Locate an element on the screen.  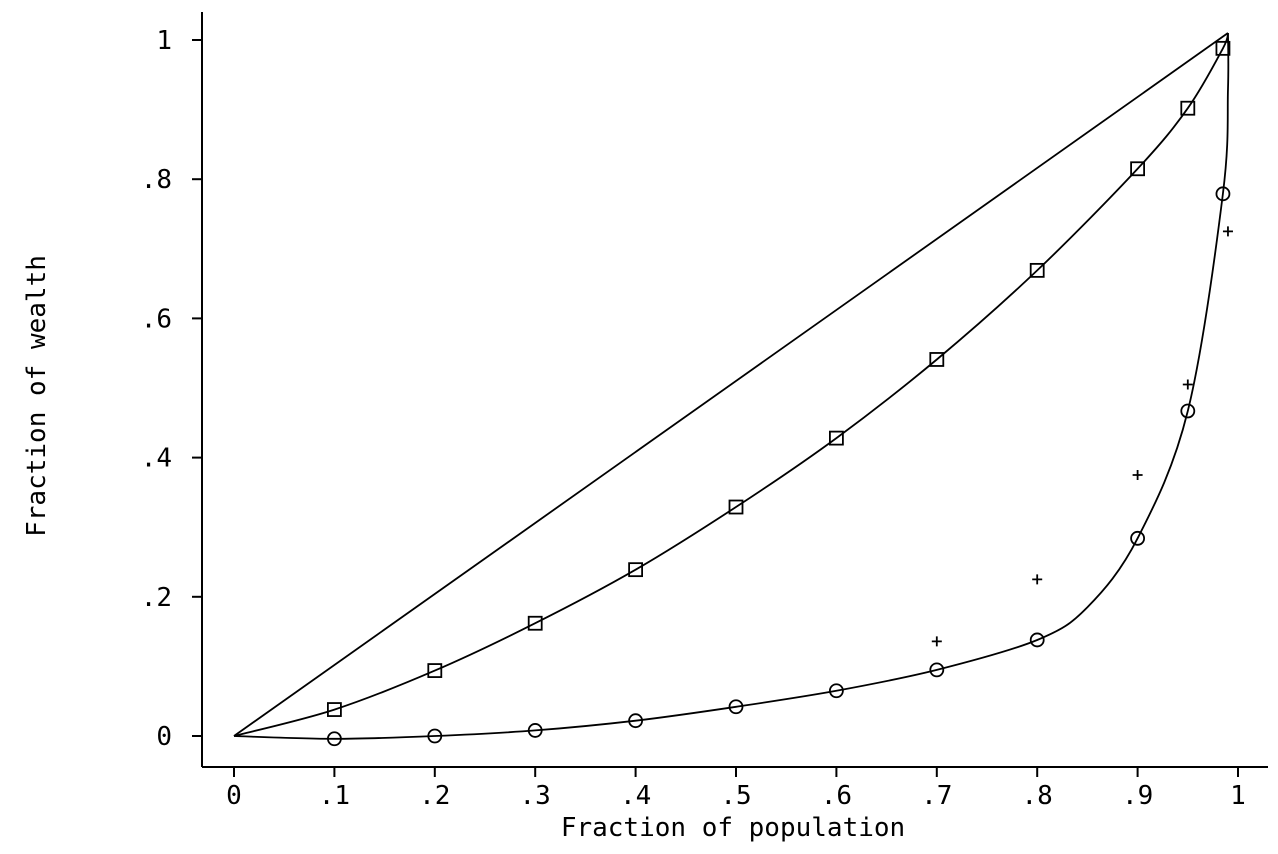
y-axis-title: Fraction of wealth is located at coordinates (37, 396).